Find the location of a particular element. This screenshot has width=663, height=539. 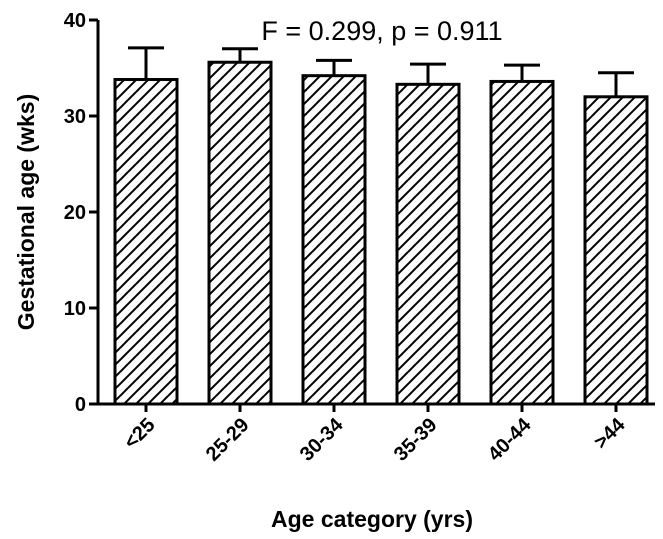

y-axis-title: Gestational age (wks) is located at coordinates (26, 212).